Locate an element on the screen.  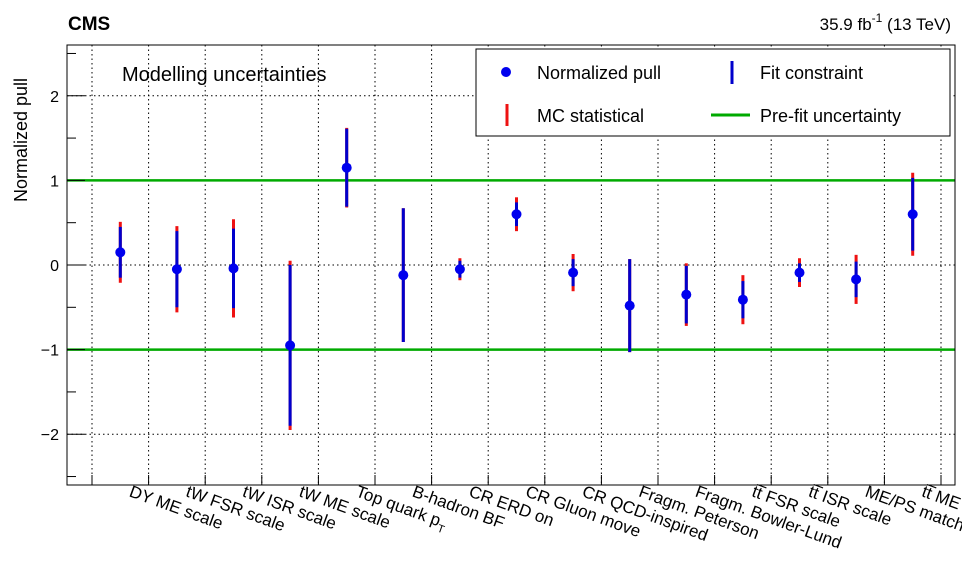
y-tick-label: −2 is located at coordinates (50, 435).